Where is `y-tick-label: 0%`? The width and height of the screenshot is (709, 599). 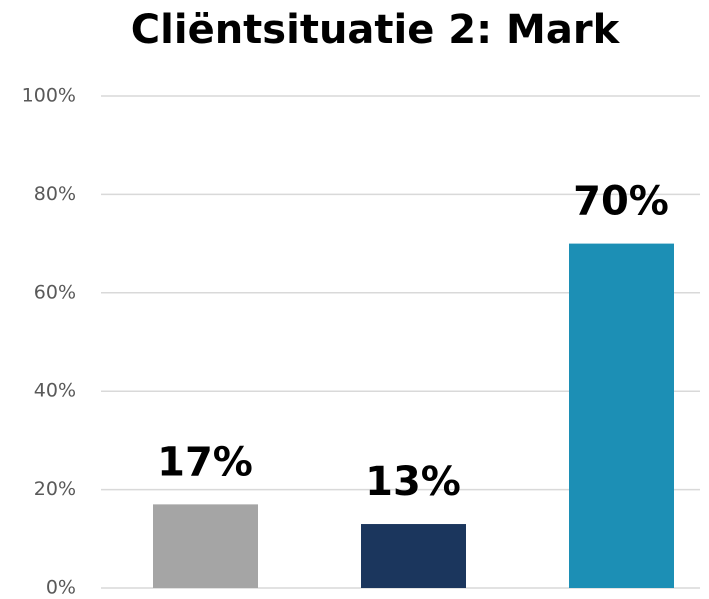 y-tick-label: 0% is located at coordinates (61, 588).